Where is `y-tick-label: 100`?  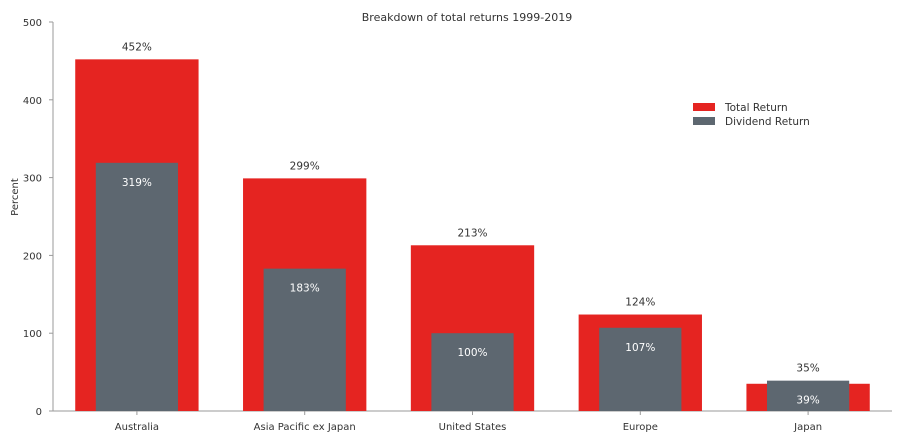 y-tick-label: 100 is located at coordinates (32, 334).